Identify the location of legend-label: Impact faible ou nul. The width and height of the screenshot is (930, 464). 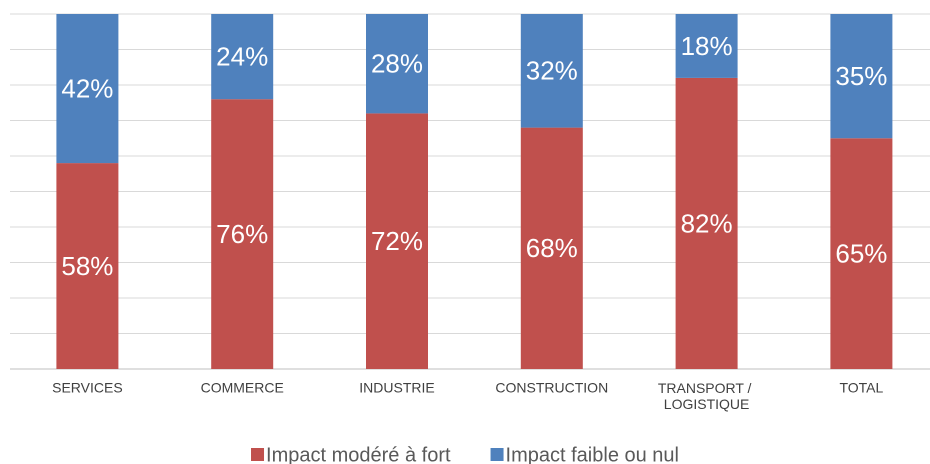
(592, 454).